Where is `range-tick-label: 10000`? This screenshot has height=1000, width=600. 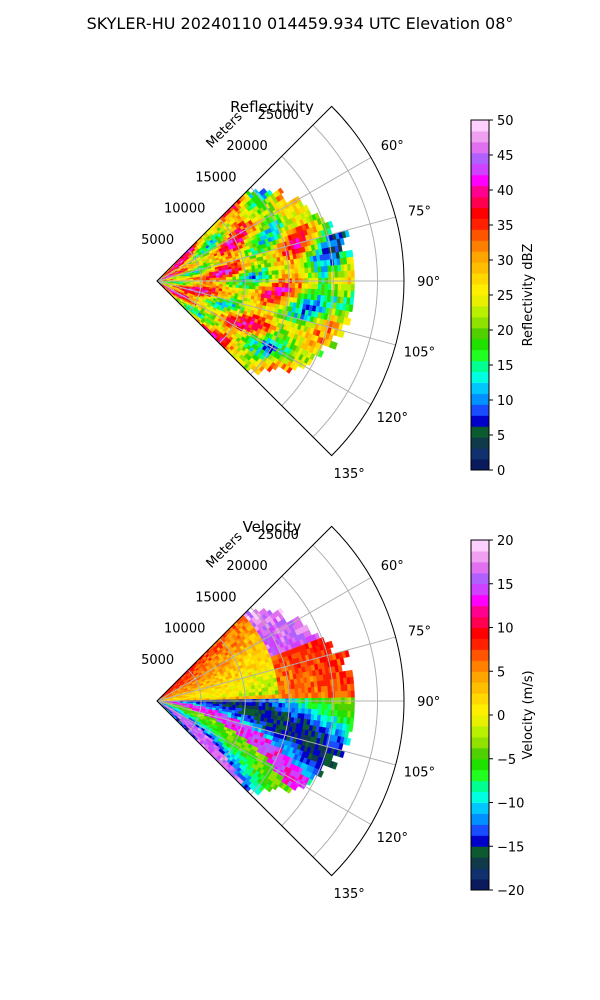
range-tick-label: 10000 is located at coordinates (184, 209).